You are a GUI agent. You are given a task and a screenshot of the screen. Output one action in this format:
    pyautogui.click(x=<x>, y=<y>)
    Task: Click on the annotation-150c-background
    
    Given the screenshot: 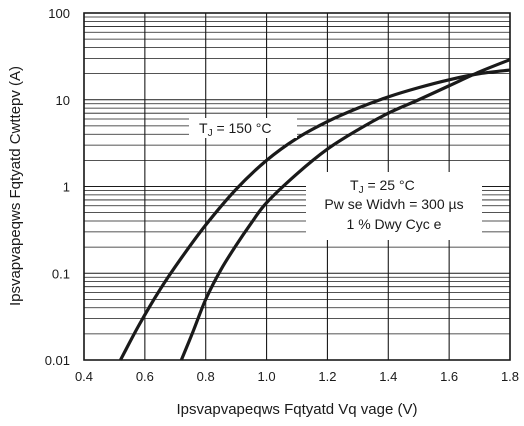 What is the action you would take?
    pyautogui.click(x=243, y=128)
    